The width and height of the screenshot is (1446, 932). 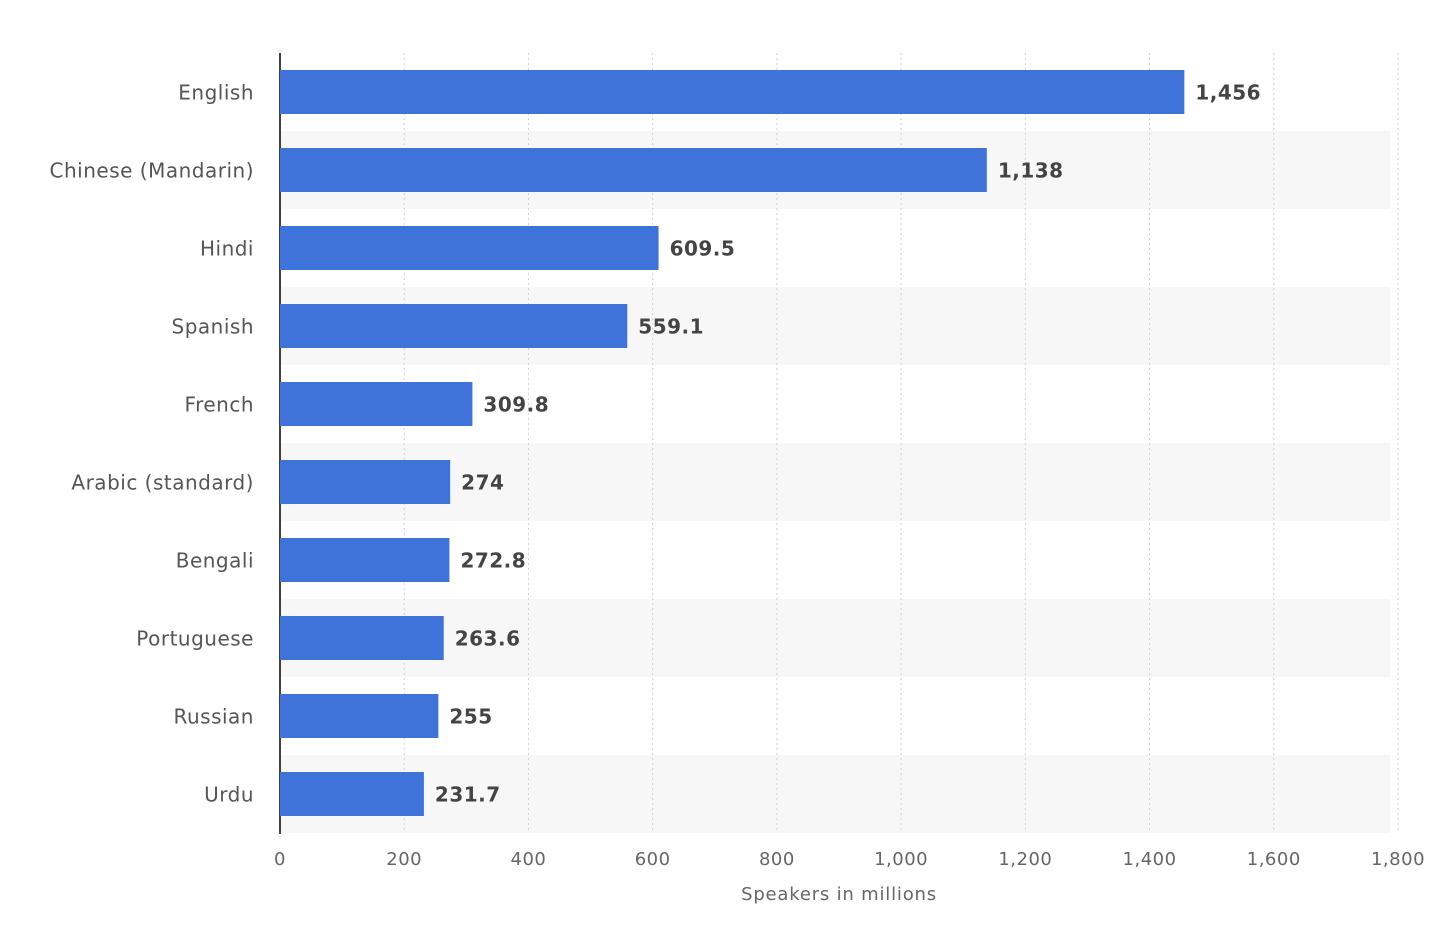 What do you see at coordinates (671, 327) in the screenshot?
I see `value-label: 559.1` at bounding box center [671, 327].